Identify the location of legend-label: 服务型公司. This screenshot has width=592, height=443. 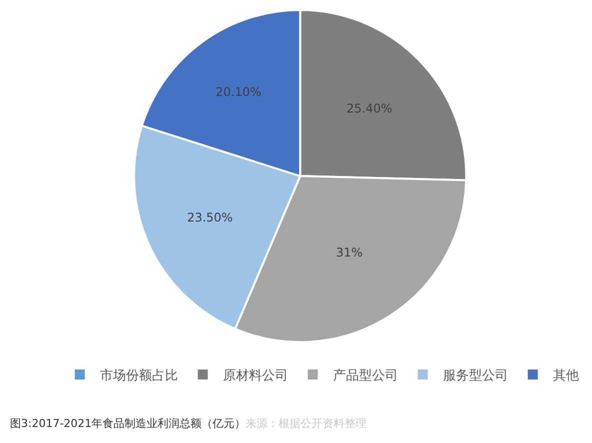
(475, 376).